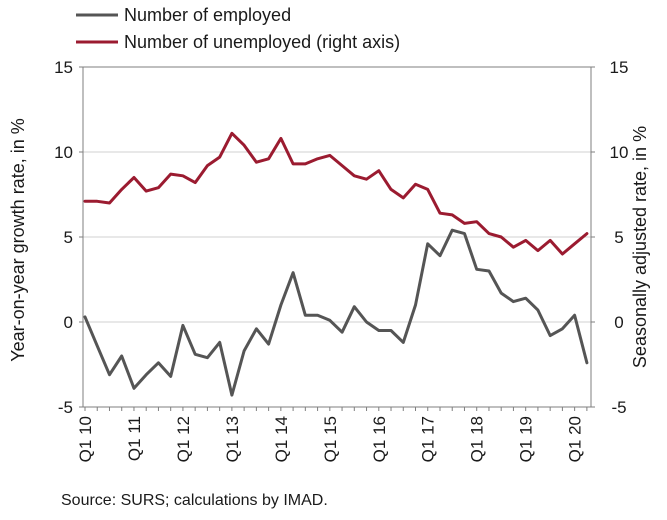 Image resolution: width=667 pixels, height=520 pixels. I want to click on x-tick-label: Q1 13, so click(232, 439).